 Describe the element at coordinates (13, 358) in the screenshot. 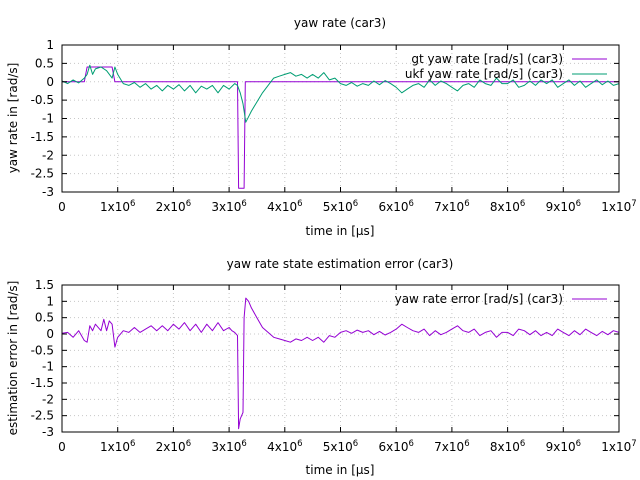

I see `y-axis-label: estimation error in [rad/s]` at that location.